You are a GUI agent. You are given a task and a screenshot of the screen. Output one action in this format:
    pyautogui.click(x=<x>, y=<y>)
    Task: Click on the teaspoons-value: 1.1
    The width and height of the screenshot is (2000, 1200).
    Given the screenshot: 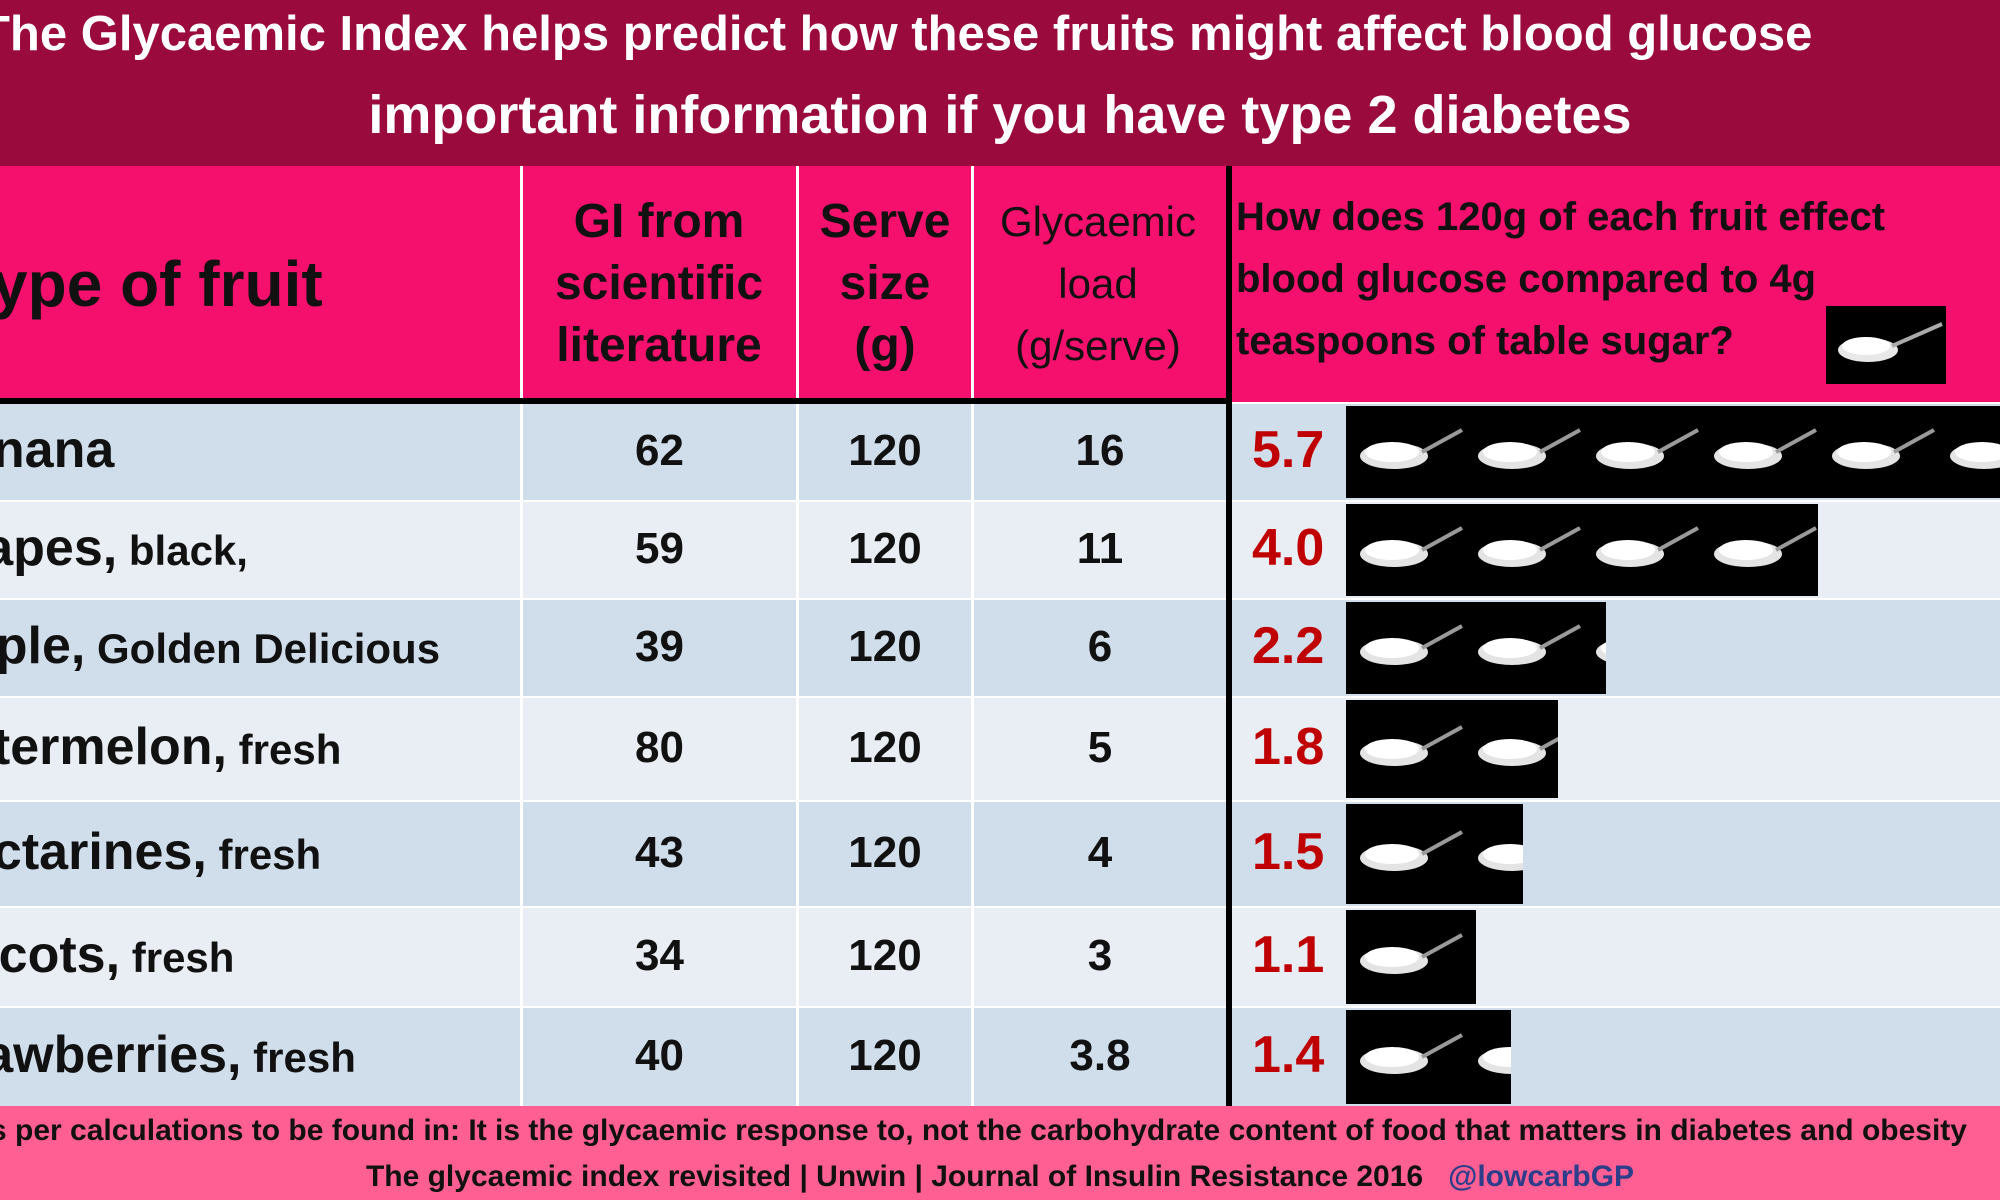 What is the action you would take?
    pyautogui.click(x=1288, y=955)
    